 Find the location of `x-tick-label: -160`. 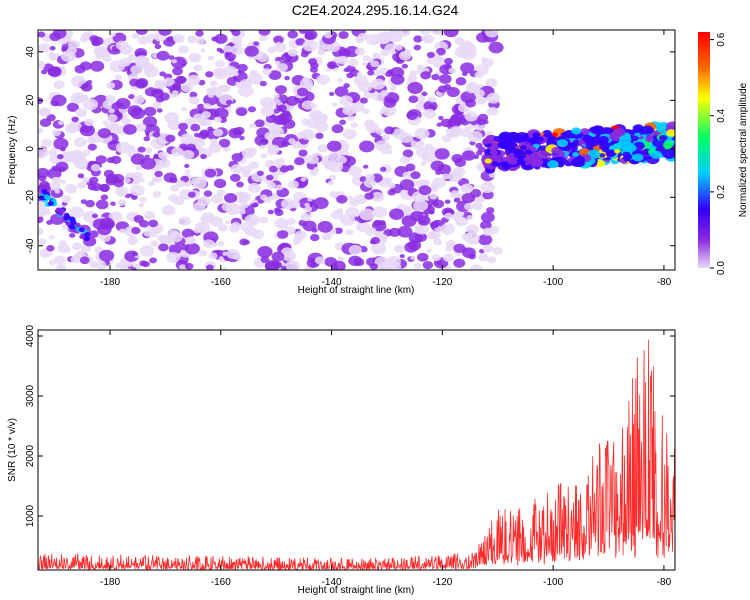

x-tick-label: -160 is located at coordinates (221, 282).